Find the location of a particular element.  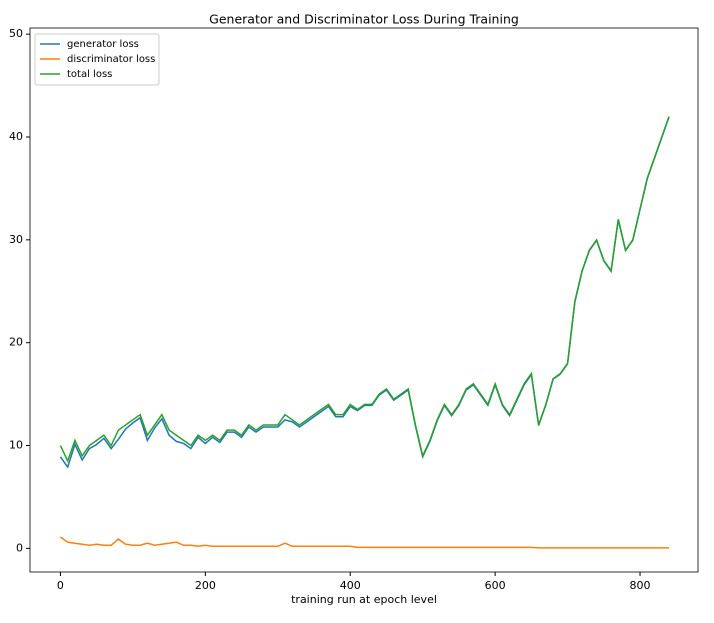

y-tick-label: 30 is located at coordinates (16, 239).